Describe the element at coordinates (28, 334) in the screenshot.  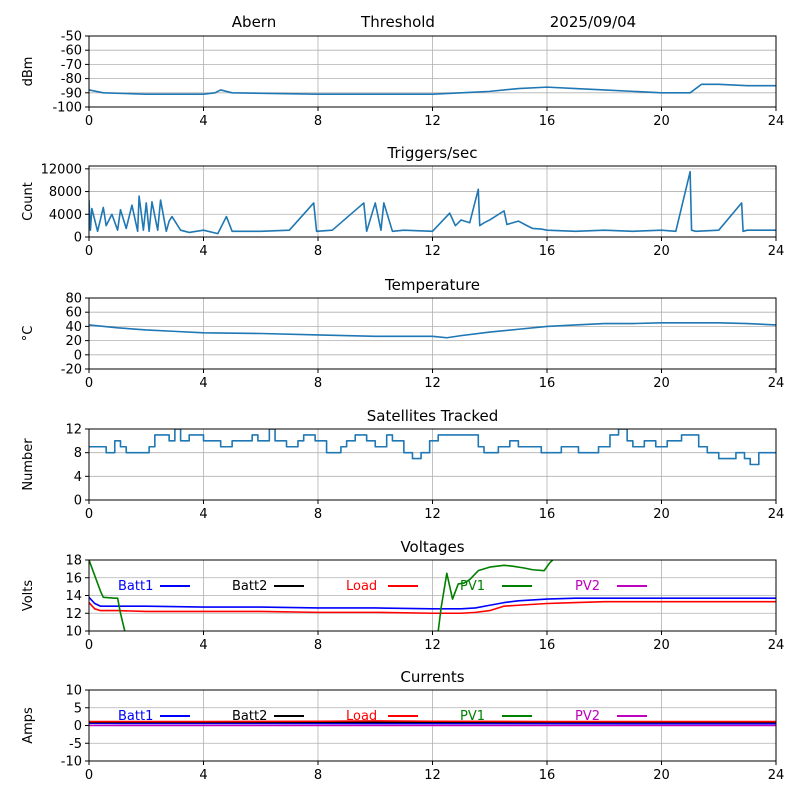
I see `y-axis-label: °C` at that location.